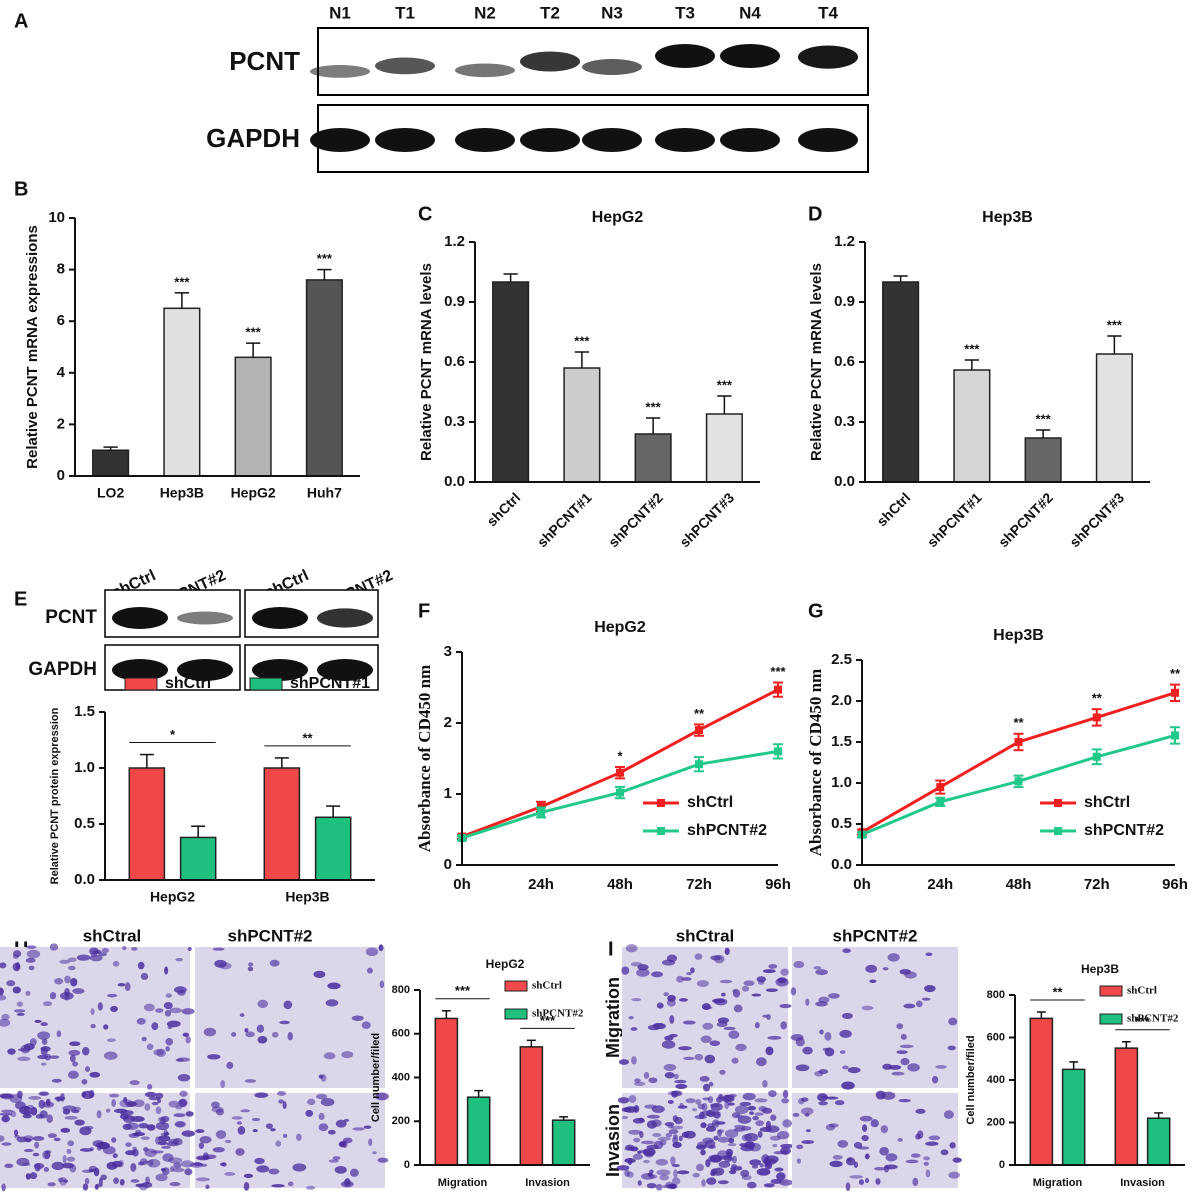 The image size is (1200, 1193). Describe the element at coordinates (893, 509) in the screenshot. I see `x-tick-label: shCtrl` at that location.